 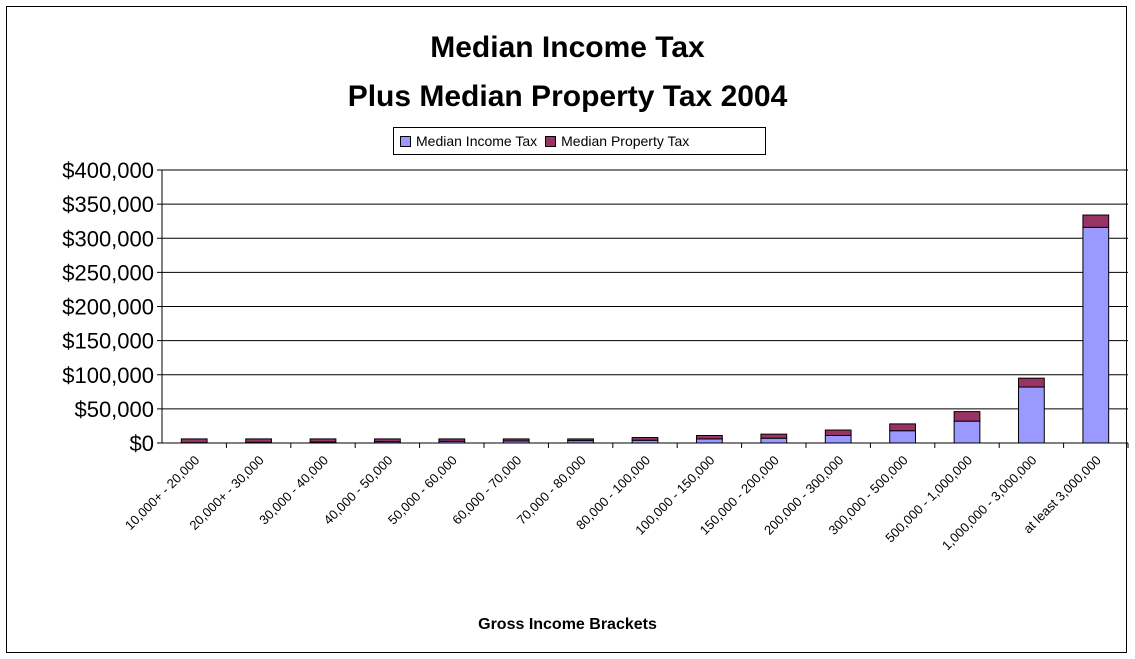 I want to click on y-tick-label: $100,000, so click(x=108, y=375).